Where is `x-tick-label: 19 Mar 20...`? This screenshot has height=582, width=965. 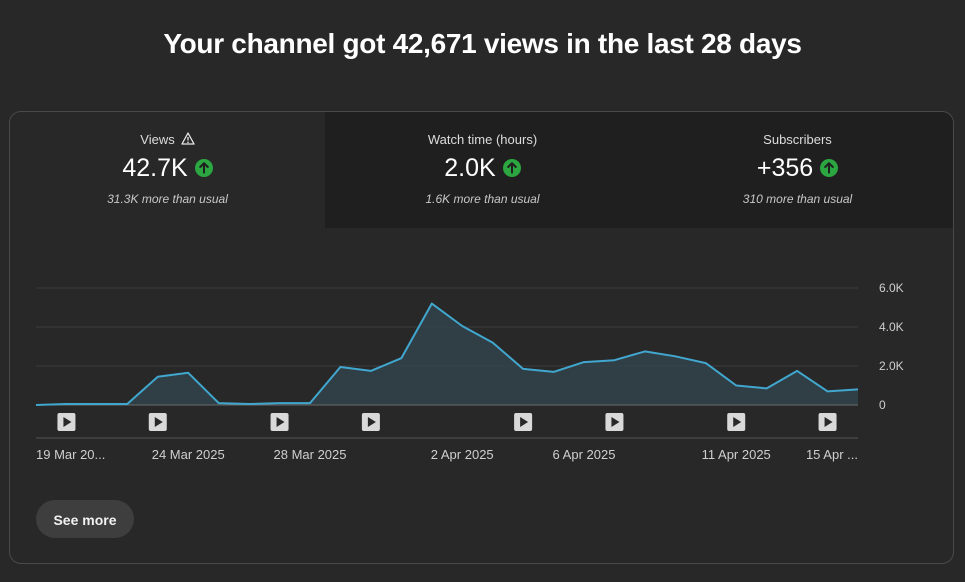
x-tick-label: 19 Mar 20... is located at coordinates (70, 454).